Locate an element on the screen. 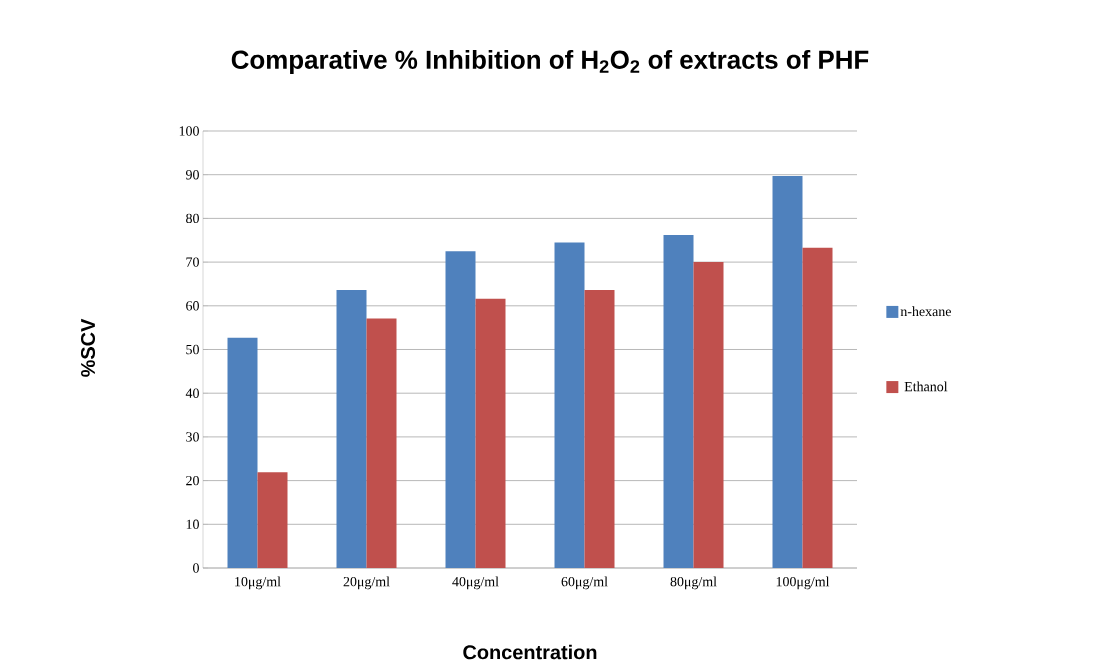 The width and height of the screenshot is (1101, 668). y-tick-label: 20 is located at coordinates (192, 480).